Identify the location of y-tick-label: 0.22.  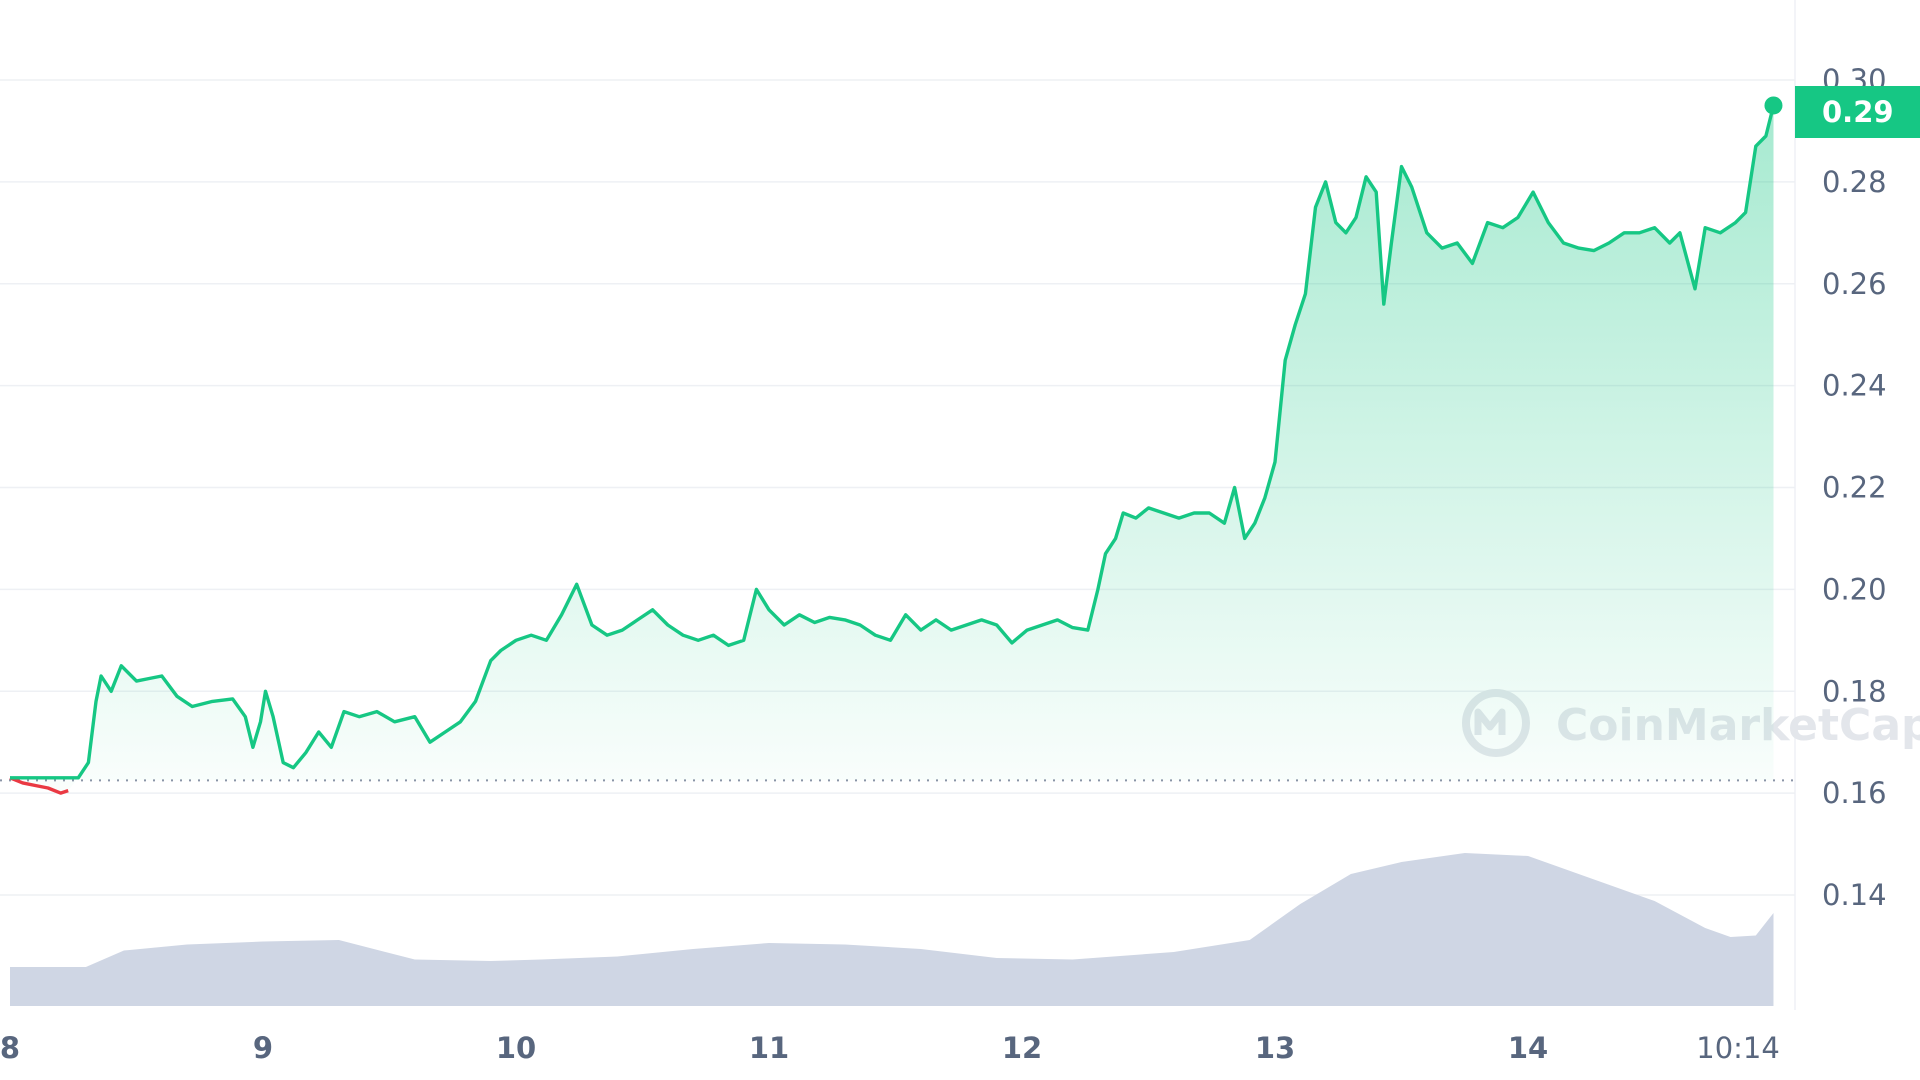
(1854, 488).